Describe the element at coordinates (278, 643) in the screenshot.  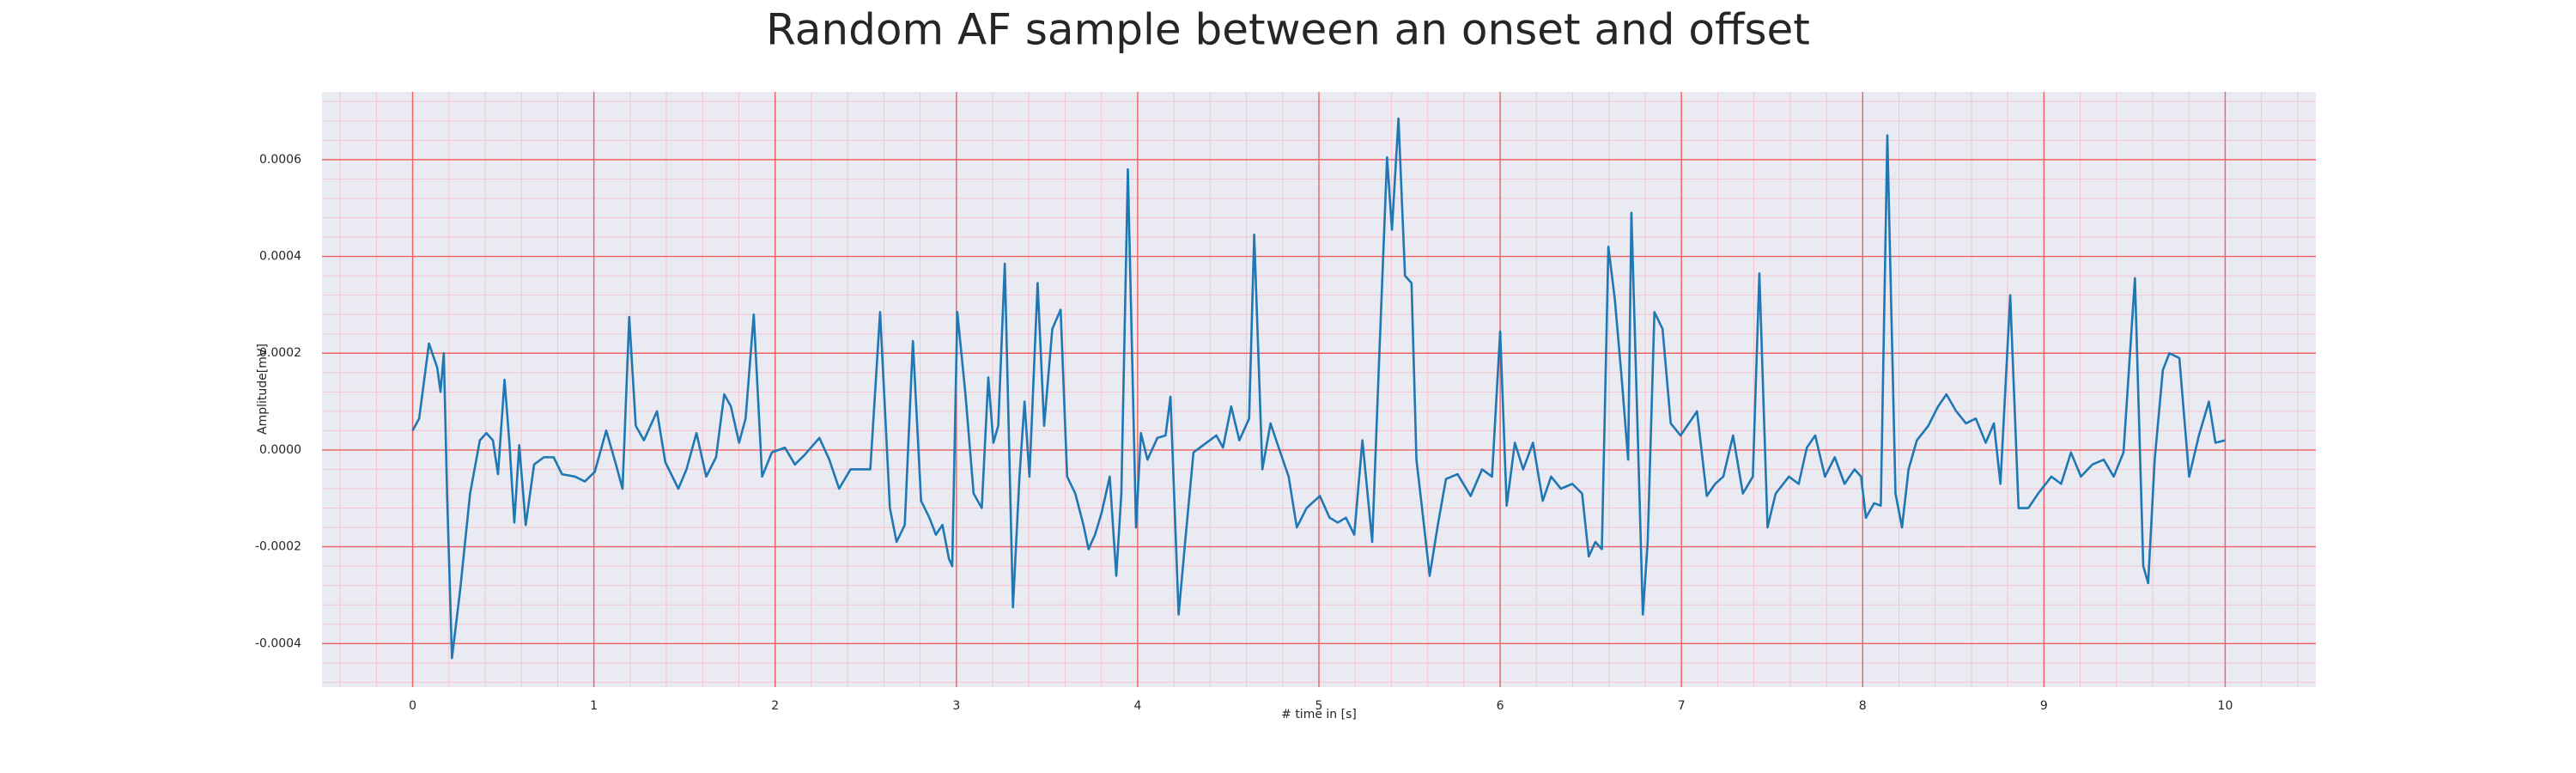
I see `y-tick-label: -0.0004` at that location.